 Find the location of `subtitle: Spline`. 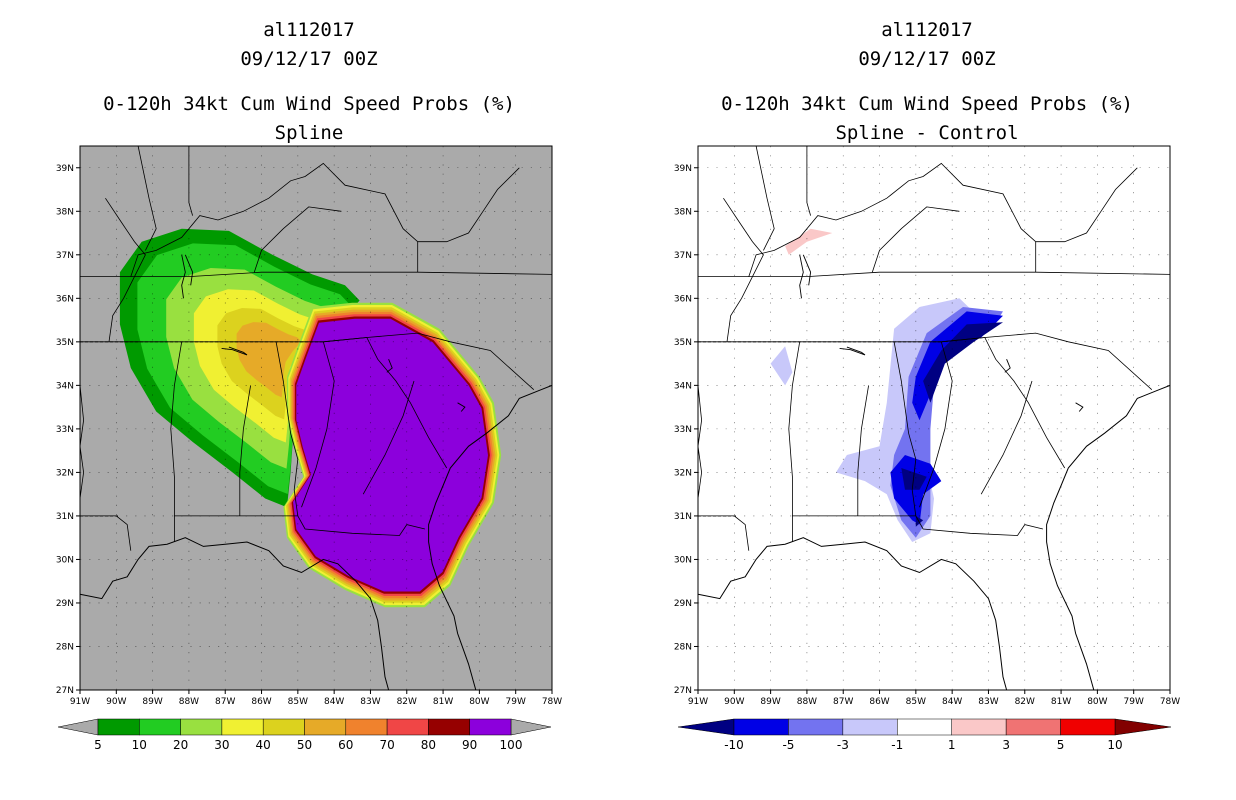

subtitle: Spline is located at coordinates (309, 133).